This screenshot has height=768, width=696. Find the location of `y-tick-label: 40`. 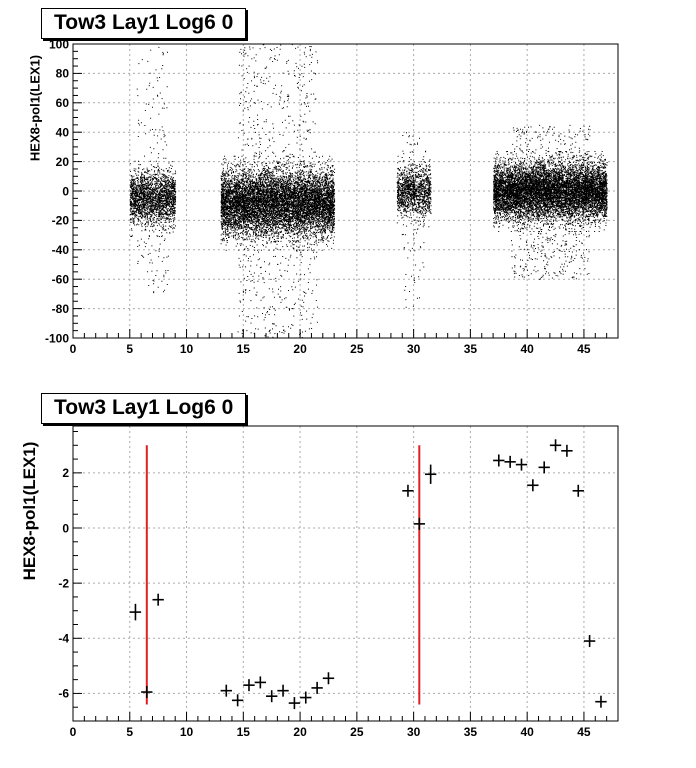

y-tick-label: 40 is located at coordinates (63, 133).